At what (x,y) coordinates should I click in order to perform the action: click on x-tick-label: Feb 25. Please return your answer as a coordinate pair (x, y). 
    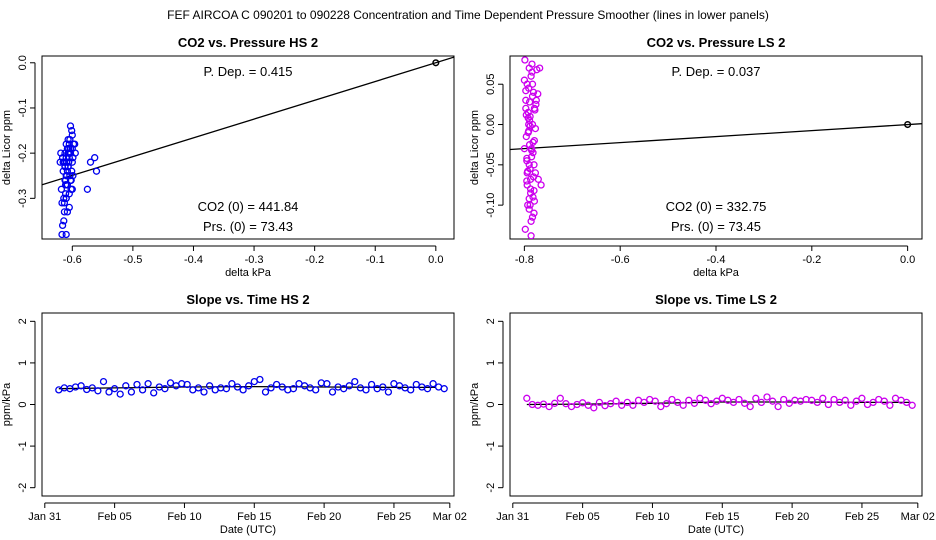
    Looking at the image, I should click on (394, 517).